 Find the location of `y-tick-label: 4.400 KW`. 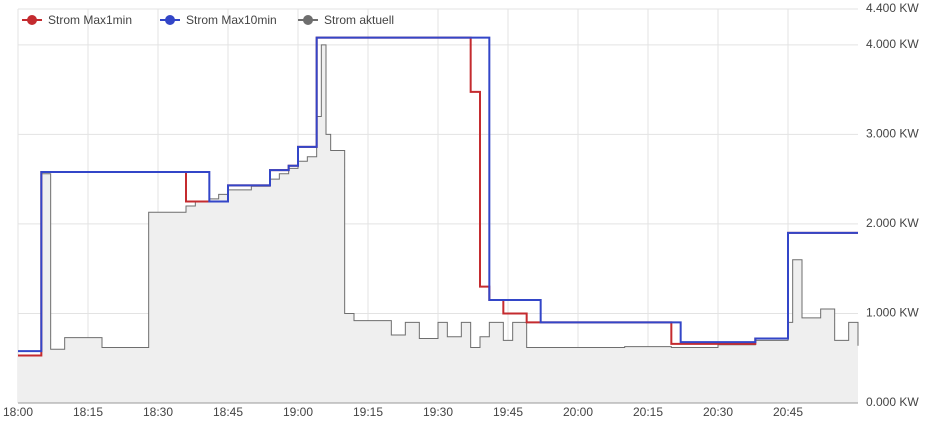

y-tick-label: 4.400 KW is located at coordinates (892, 8).